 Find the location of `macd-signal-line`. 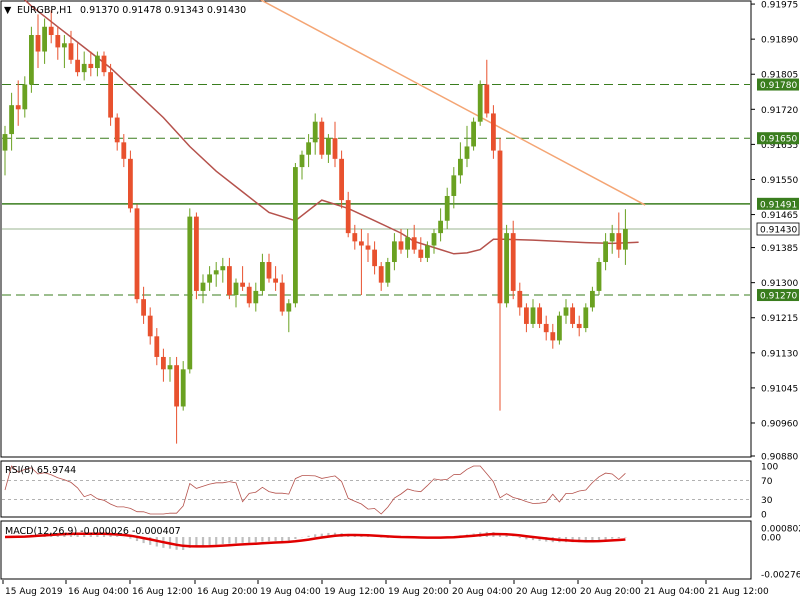

macd-signal-line is located at coordinates (315, 540).